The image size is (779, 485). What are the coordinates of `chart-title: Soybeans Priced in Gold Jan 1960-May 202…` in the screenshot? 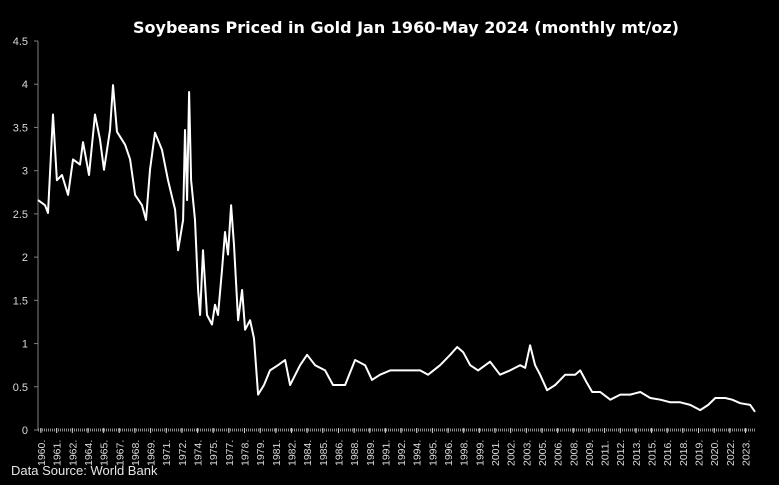 It's located at (406, 27).